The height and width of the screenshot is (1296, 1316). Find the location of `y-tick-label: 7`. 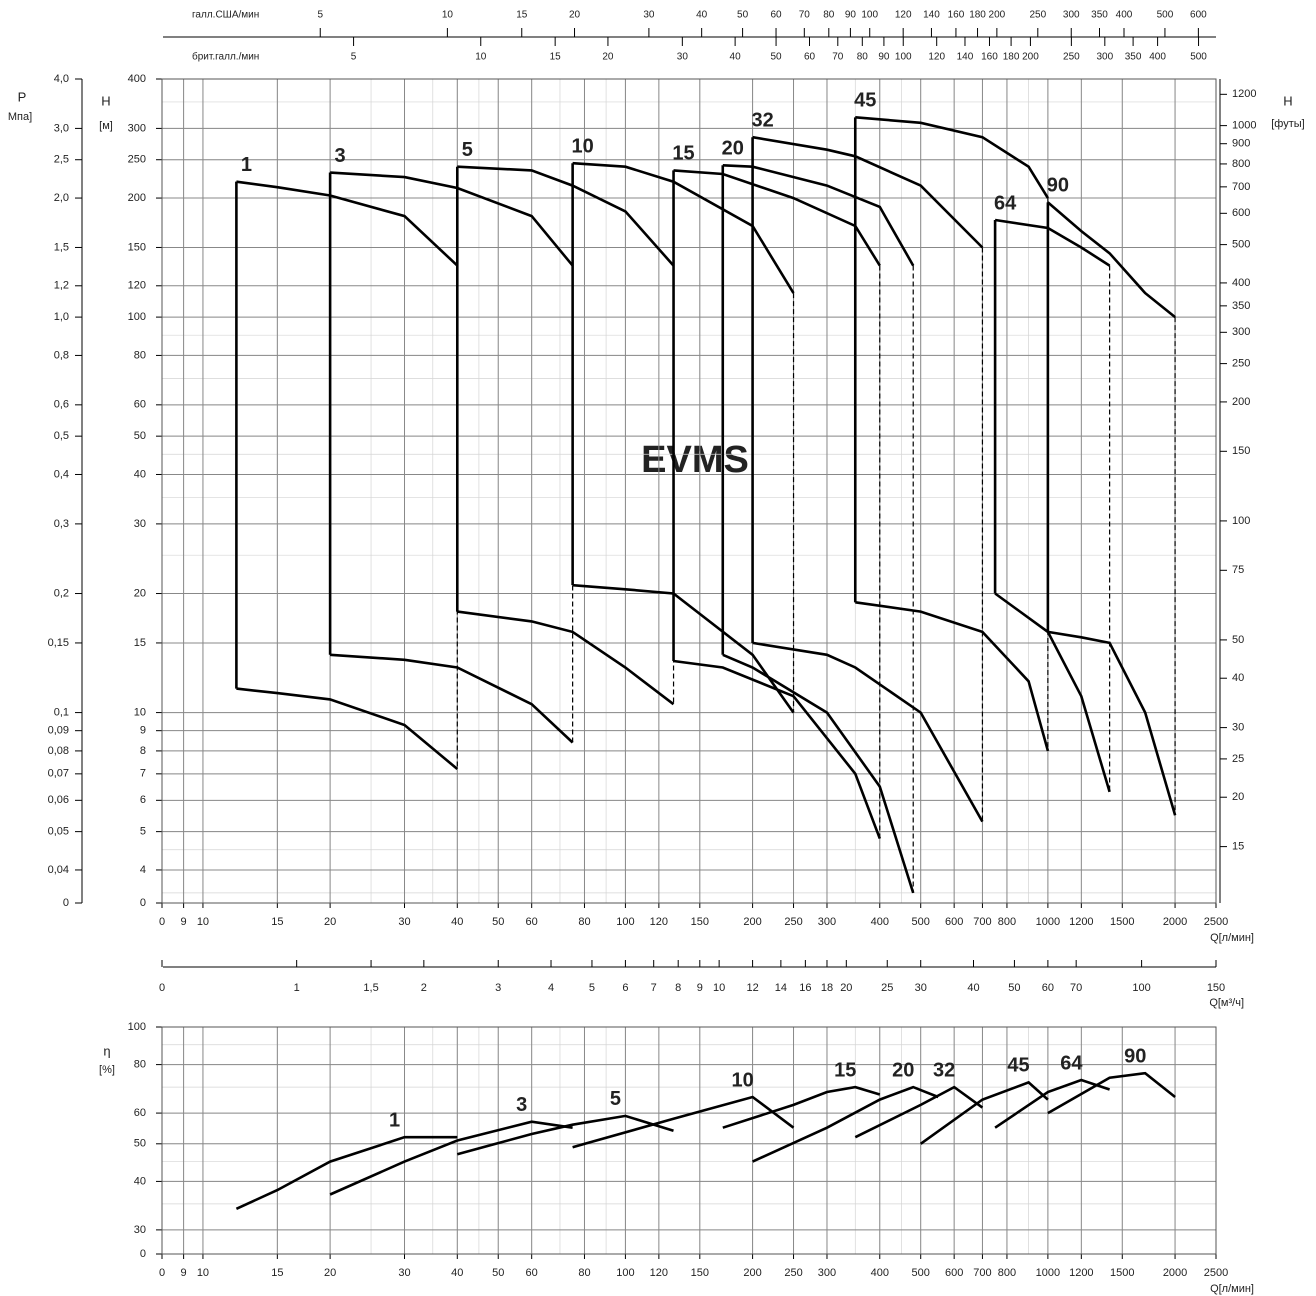

y-tick-label: 7 is located at coordinates (143, 774).